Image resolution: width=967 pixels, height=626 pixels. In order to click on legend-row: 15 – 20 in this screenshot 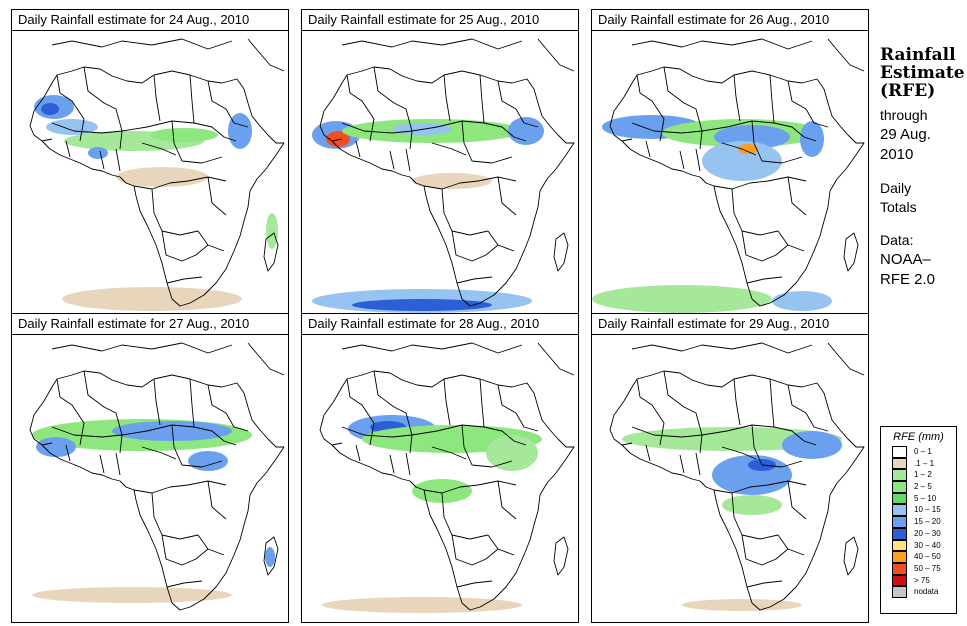, I will do `click(924, 522)`.